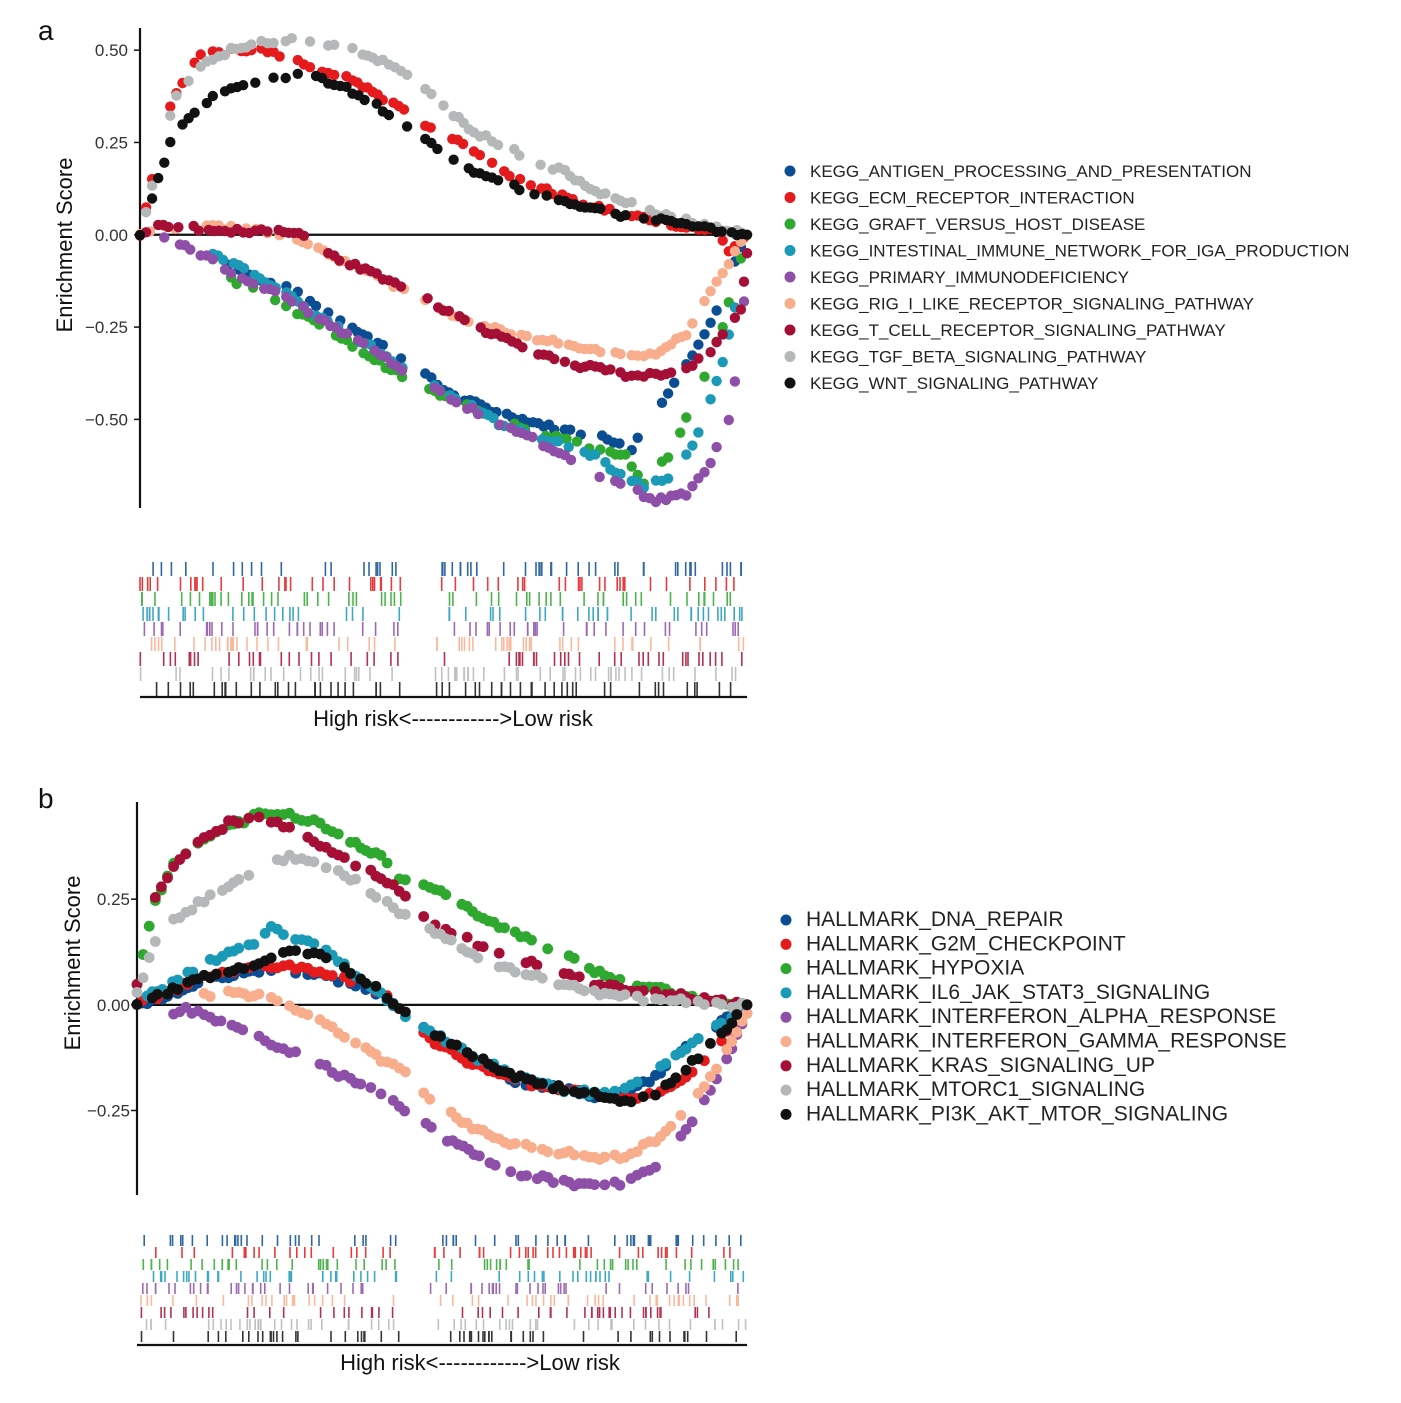  What do you see at coordinates (442, 911) in the screenshot?
I see `series-hallmark-kras-signaling-up` at bounding box center [442, 911].